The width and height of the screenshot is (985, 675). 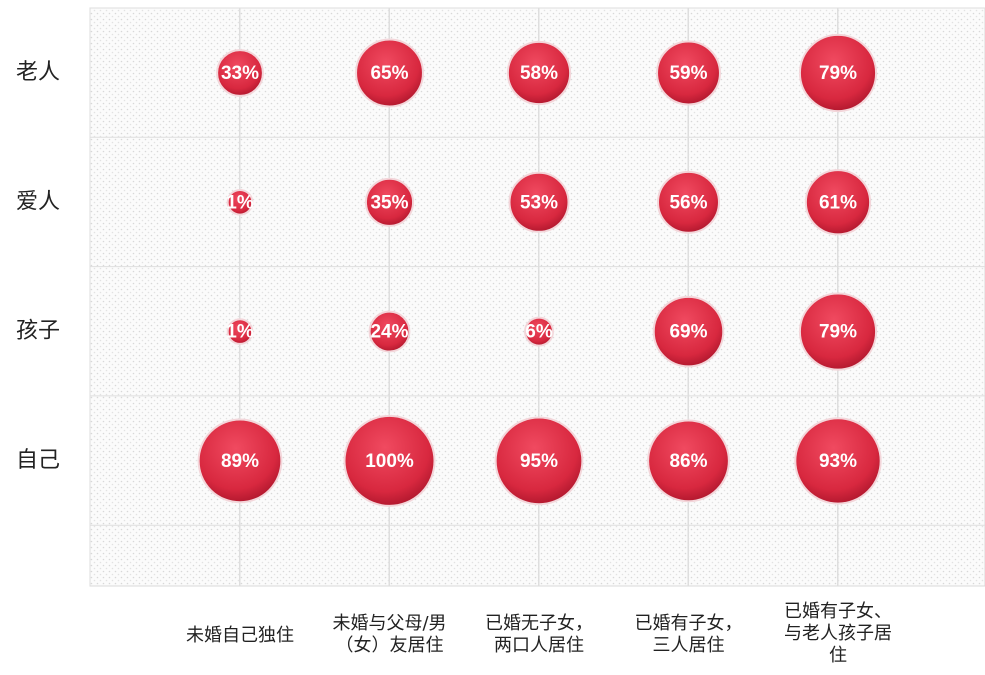 I want to click on x-tick-label: 三人居住, so click(x=689, y=645).